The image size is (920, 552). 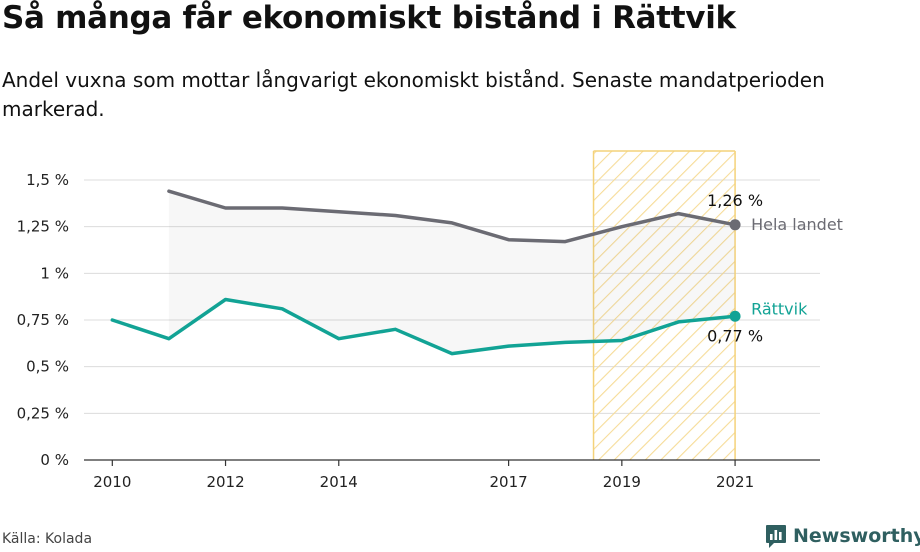 I want to click on brand-logo: Newsworthy, so click(x=842, y=536).